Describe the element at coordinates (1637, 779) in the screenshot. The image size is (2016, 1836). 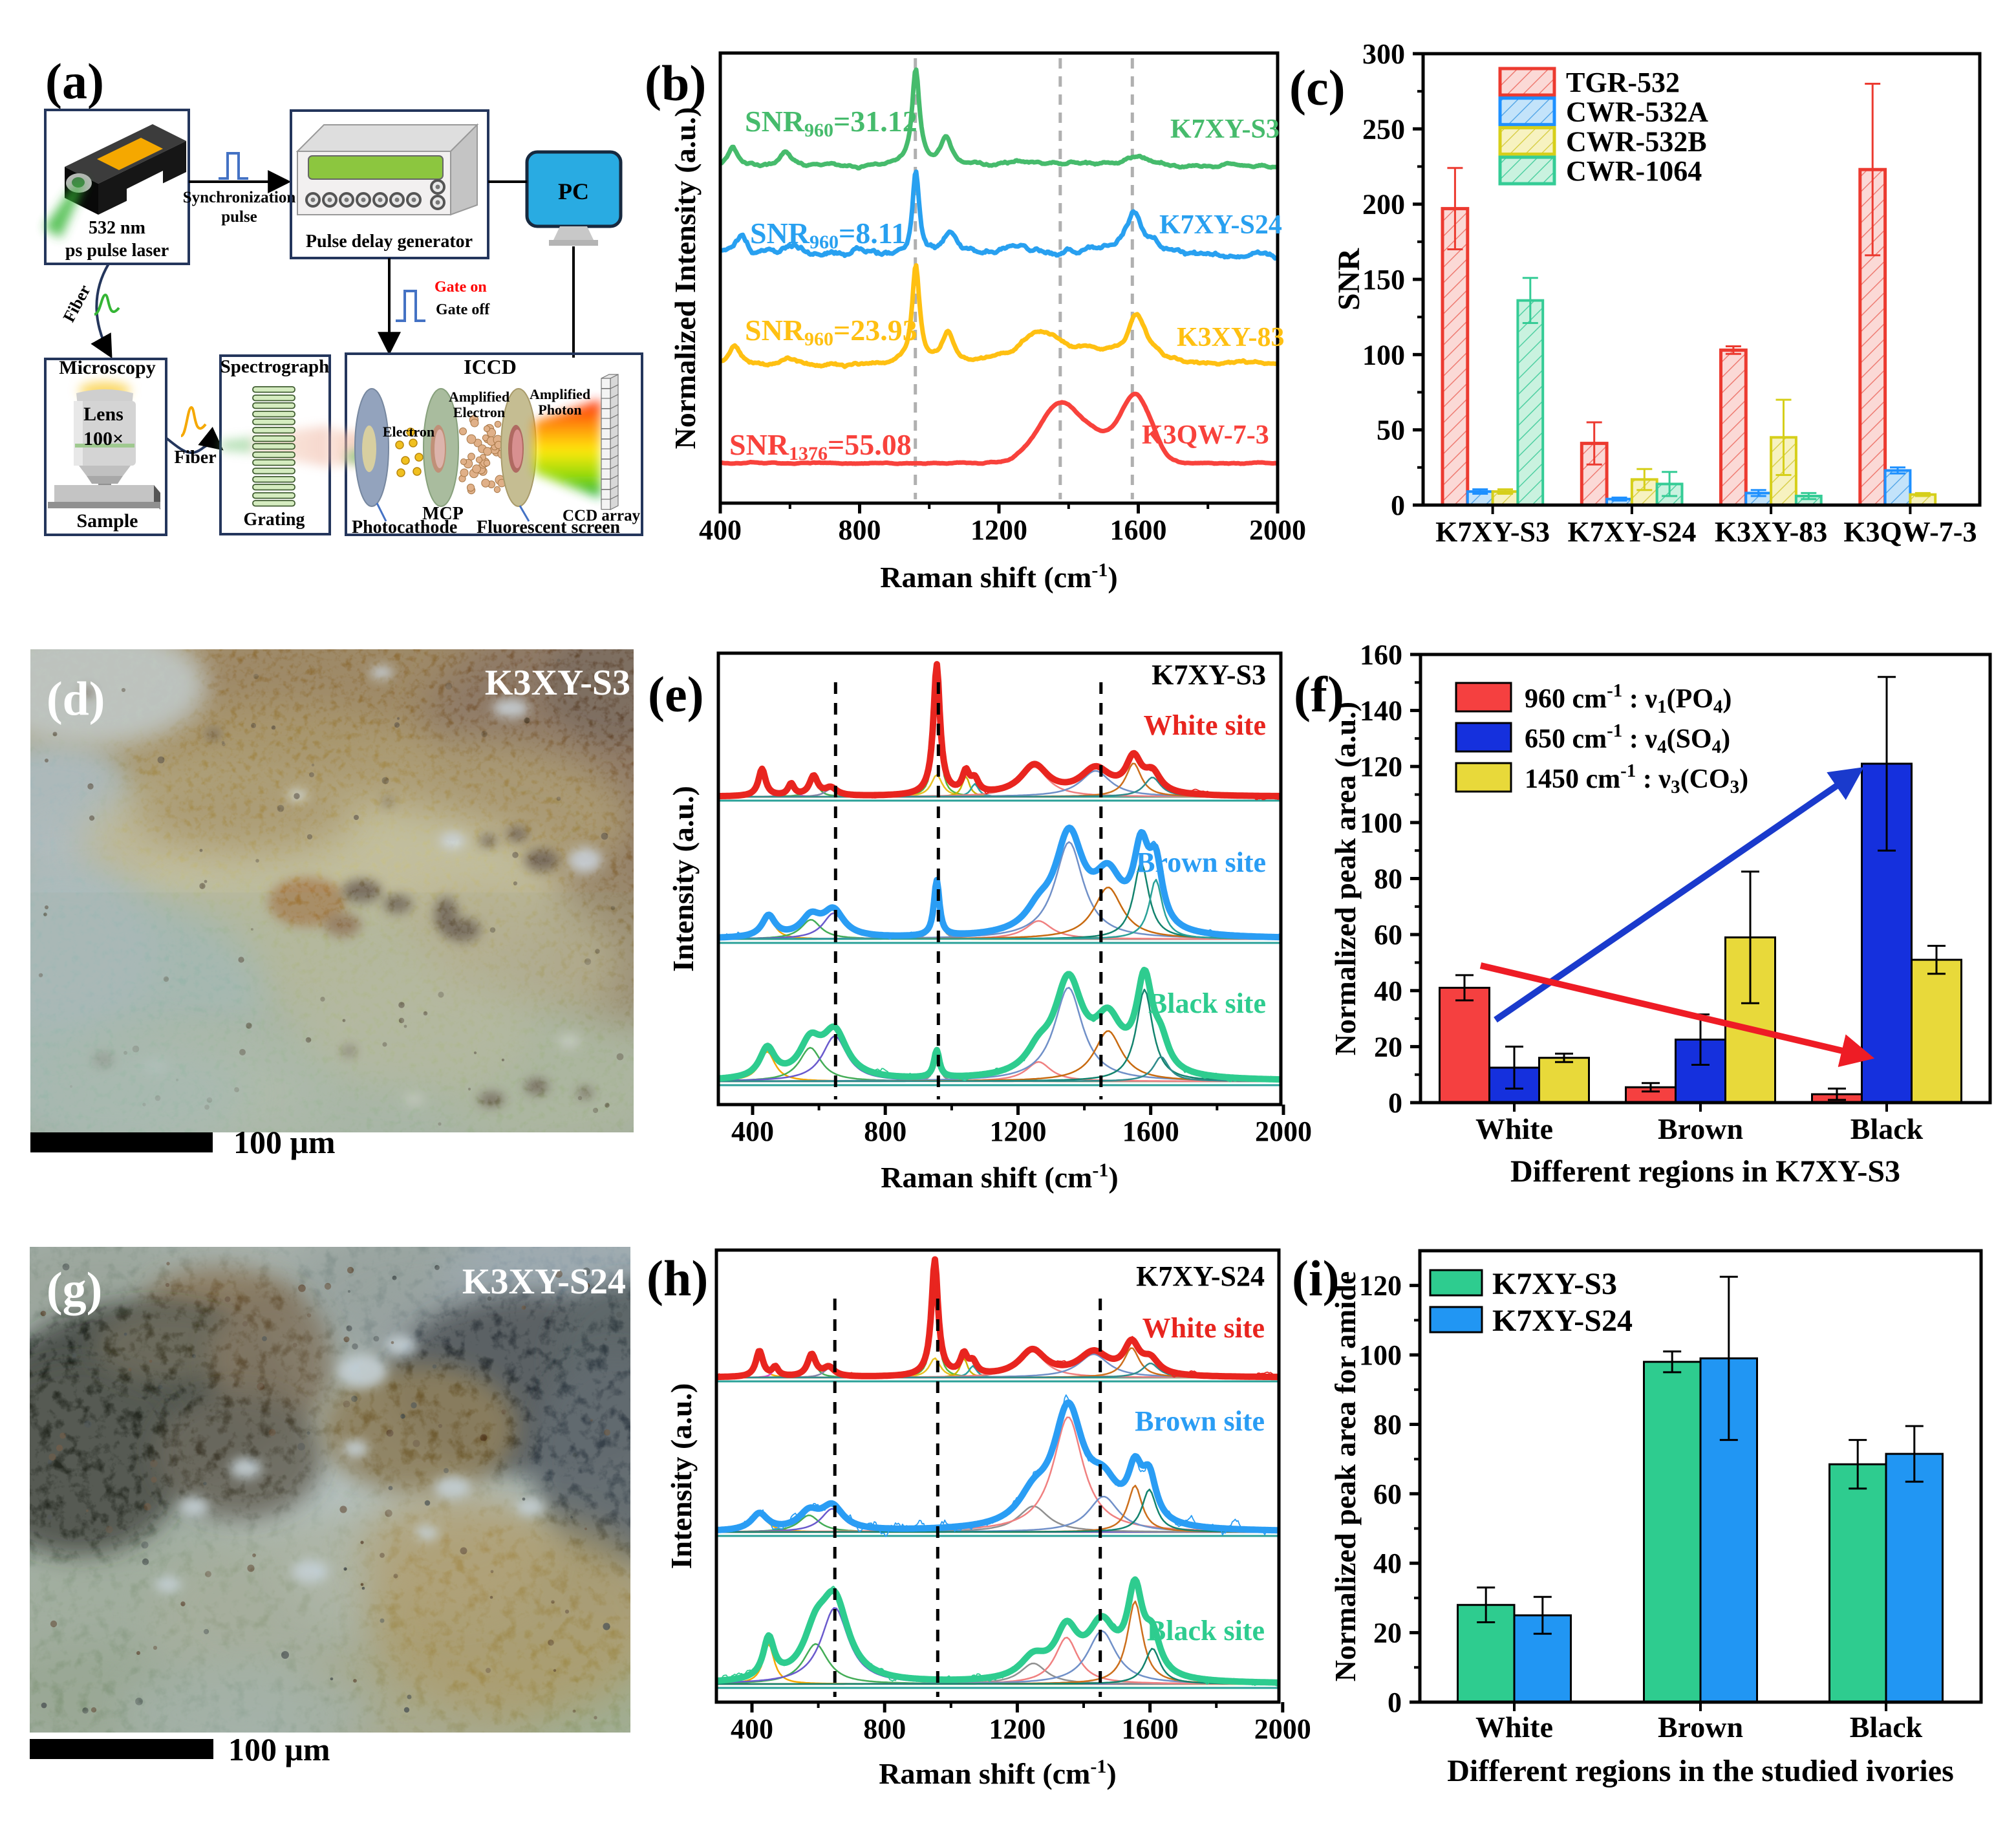
I see `svg-text: 1450 cm-1 : ν3(CO3)` at that location.